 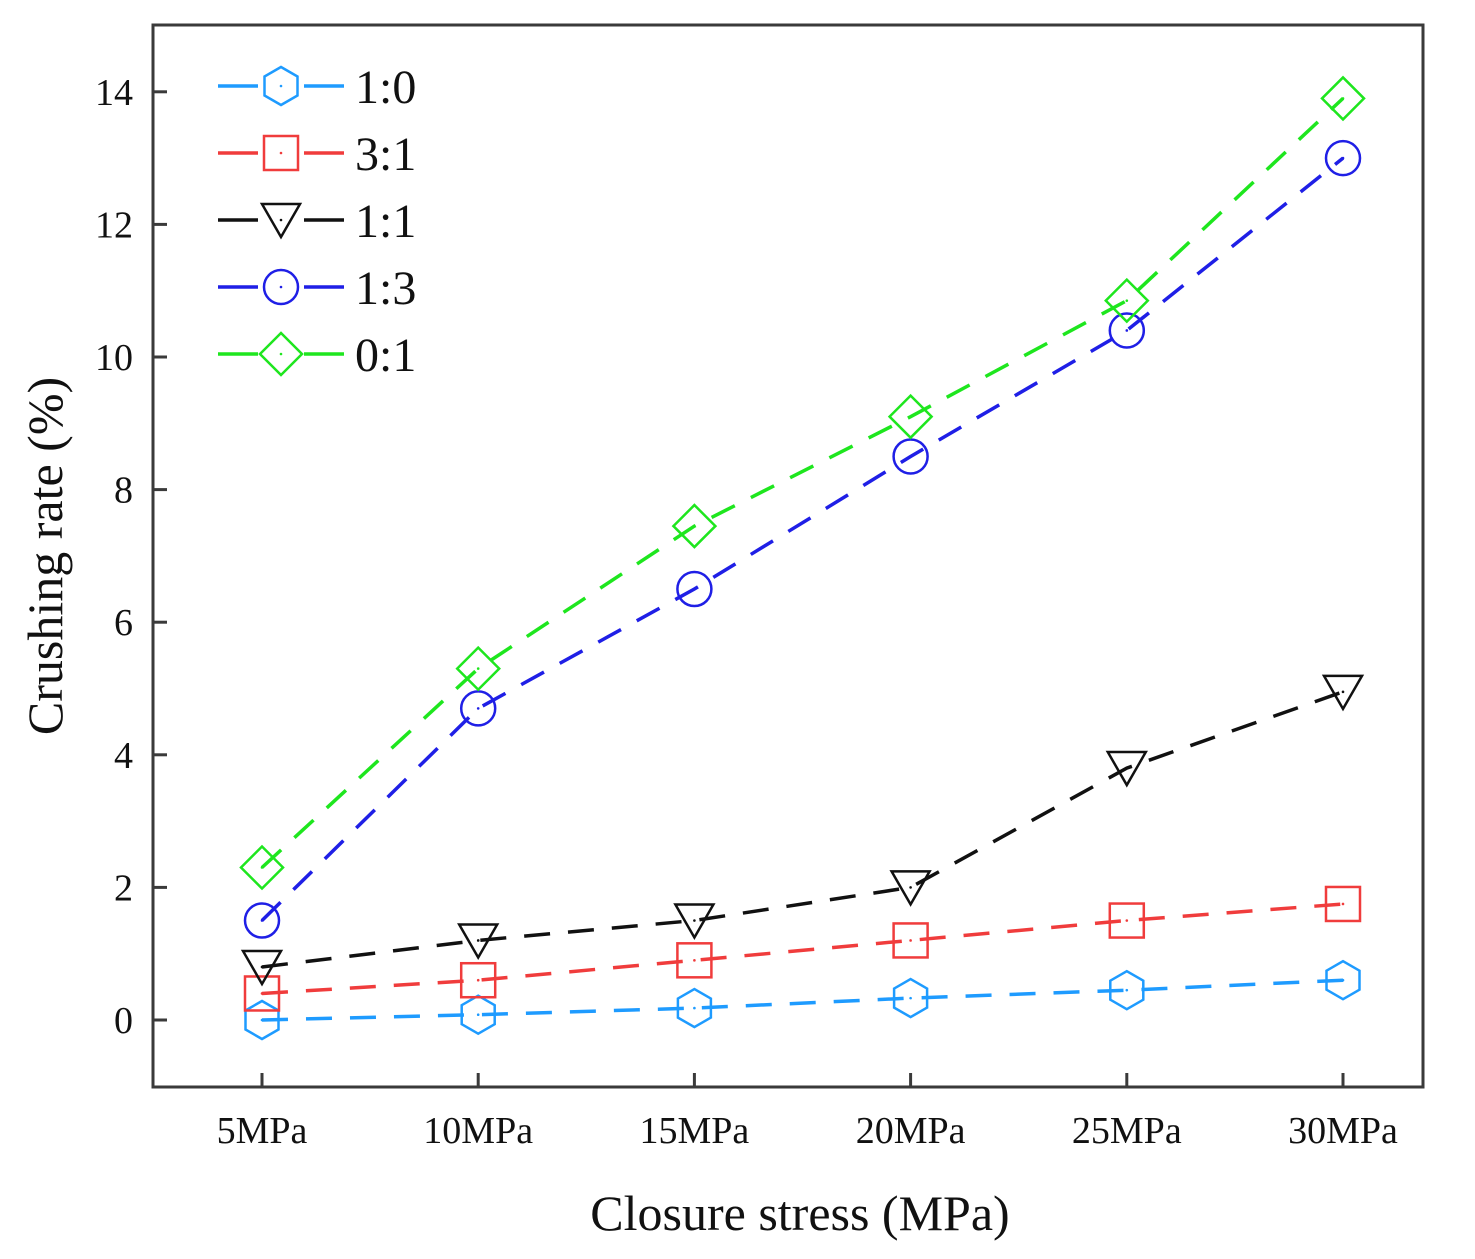 What do you see at coordinates (114, 358) in the screenshot?
I see `y-tick-label: 10` at bounding box center [114, 358].